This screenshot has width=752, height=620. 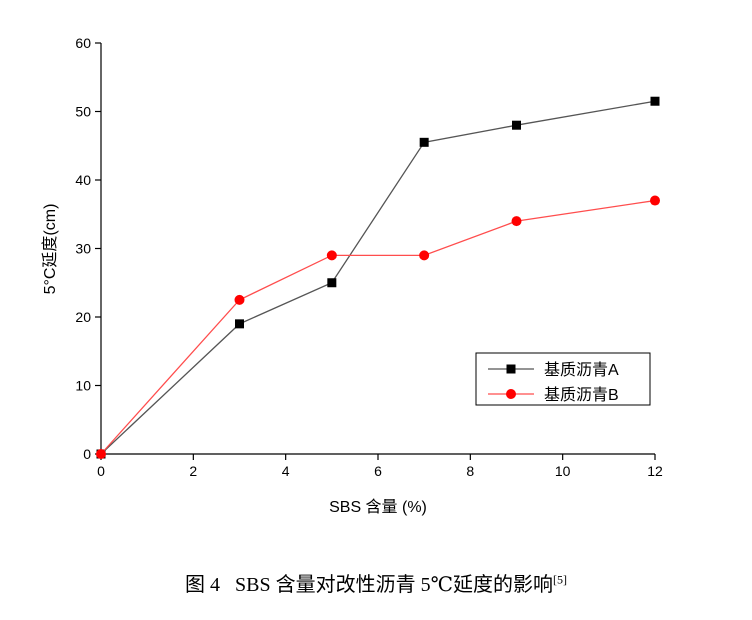 I want to click on x-ticks: 0 2 4 6 8 10 12, so click(x=380, y=466).